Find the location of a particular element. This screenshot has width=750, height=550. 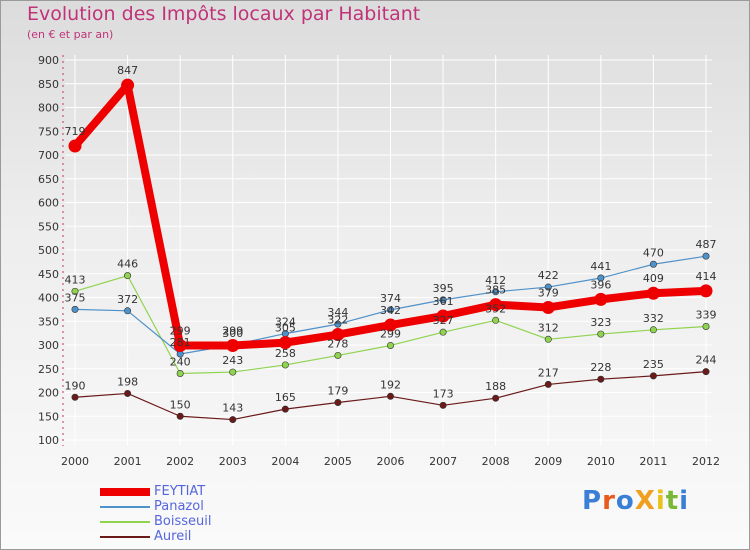

data-point-panazol-2006 is located at coordinates (390, 310).